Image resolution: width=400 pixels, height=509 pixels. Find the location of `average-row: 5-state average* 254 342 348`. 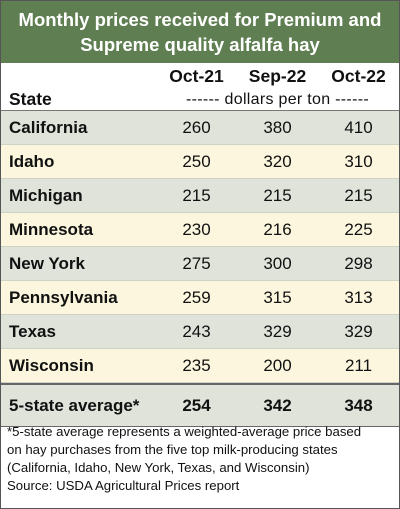

average-row: 5-state average* 254 342 348 is located at coordinates (200, 405).